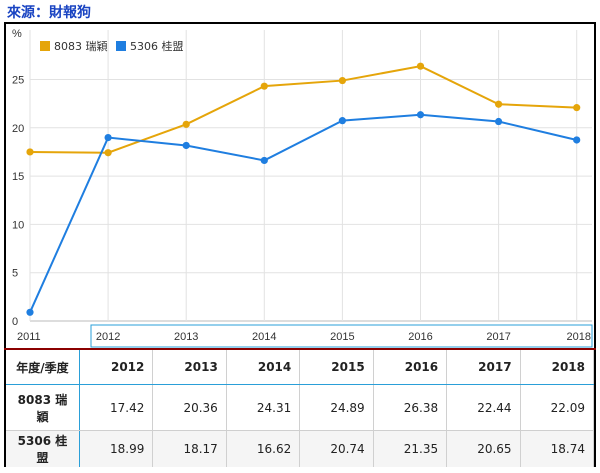  I want to click on source-label: 來源：財報狗, so click(49, 13).